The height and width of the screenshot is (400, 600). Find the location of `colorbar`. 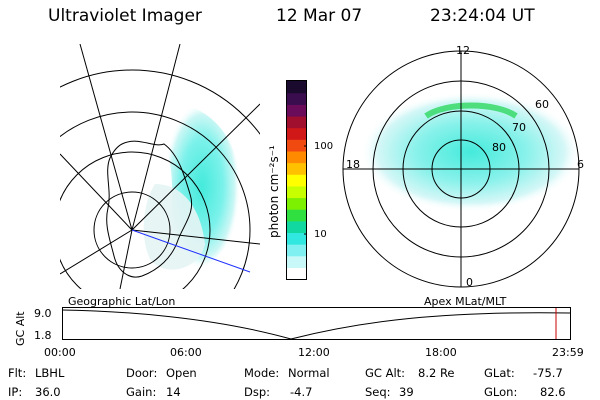

colorbar is located at coordinates (296, 180).